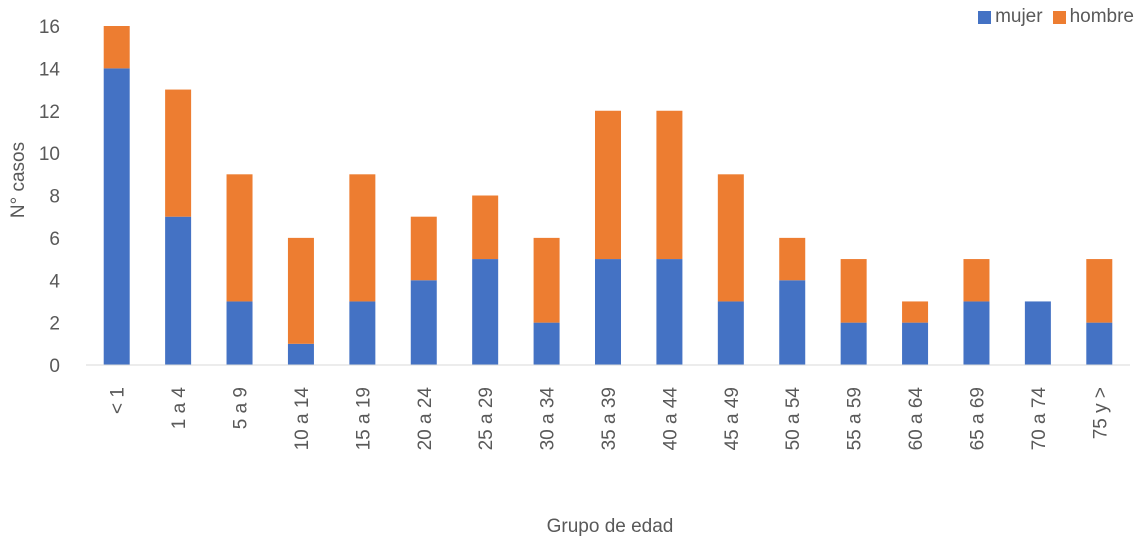  Describe the element at coordinates (985, 17) in the screenshot. I see `legend-swatch-mujer` at that location.